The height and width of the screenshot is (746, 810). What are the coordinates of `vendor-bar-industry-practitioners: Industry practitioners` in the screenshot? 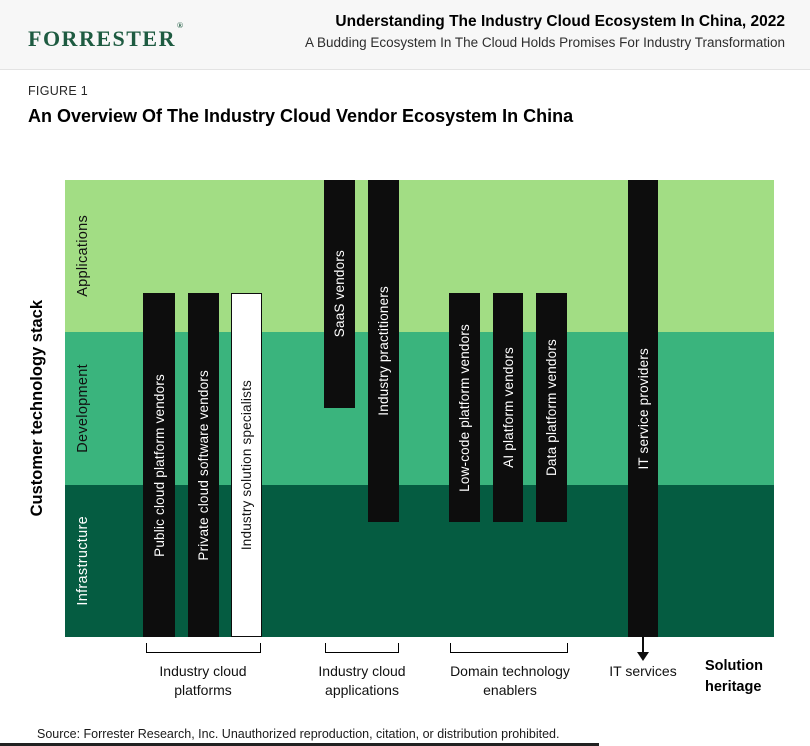 It's located at (383, 351).